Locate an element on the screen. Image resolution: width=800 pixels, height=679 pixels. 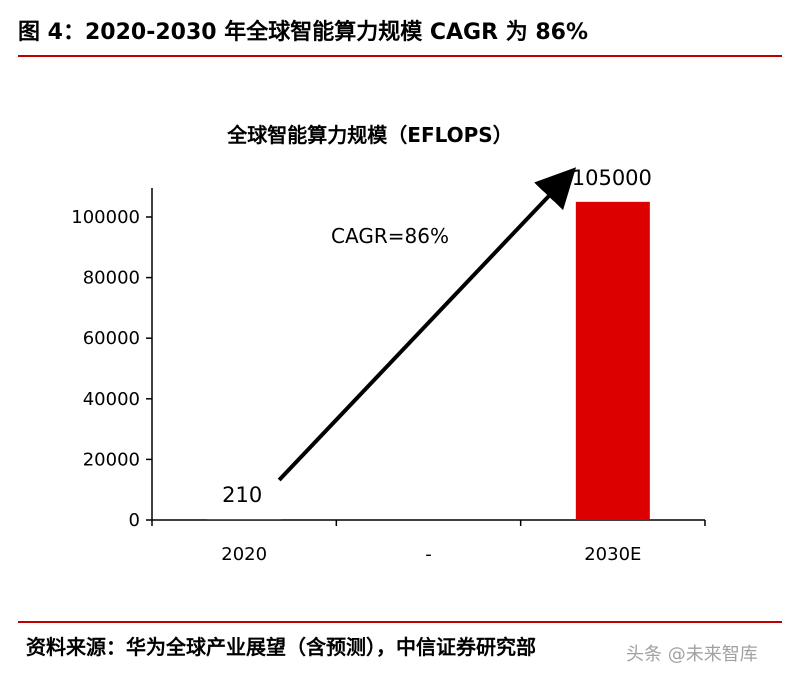
y-tick-label: 100000 is located at coordinates (105, 217).